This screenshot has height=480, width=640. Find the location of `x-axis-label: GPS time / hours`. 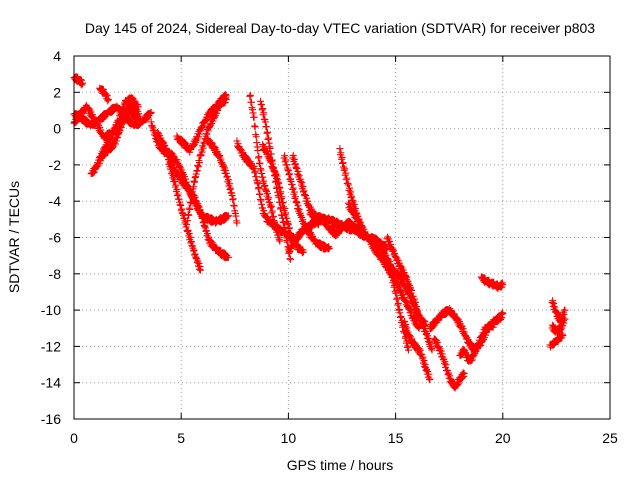

x-axis-label: GPS time / hours is located at coordinates (340, 465).